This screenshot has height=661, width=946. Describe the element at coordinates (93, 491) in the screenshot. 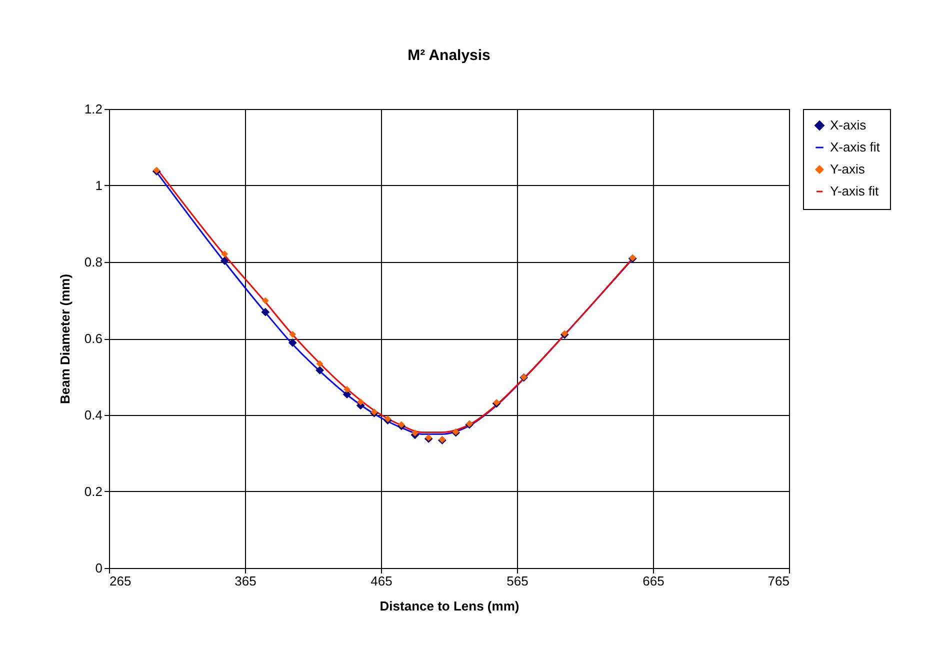

I see `y-tick-label: 0.2` at that location.